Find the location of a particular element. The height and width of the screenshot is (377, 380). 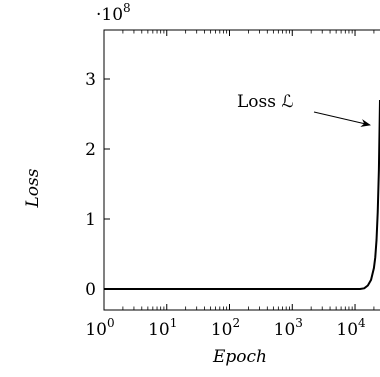

y-multiplier-label: ·108 is located at coordinates (113, 13).